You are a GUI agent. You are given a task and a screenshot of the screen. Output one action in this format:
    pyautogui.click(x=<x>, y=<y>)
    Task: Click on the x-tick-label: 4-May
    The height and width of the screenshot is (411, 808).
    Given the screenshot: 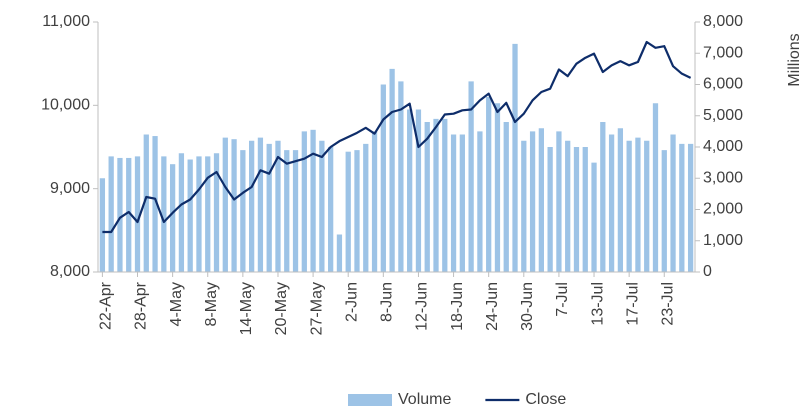 What is the action you would take?
    pyautogui.click(x=176, y=304)
    